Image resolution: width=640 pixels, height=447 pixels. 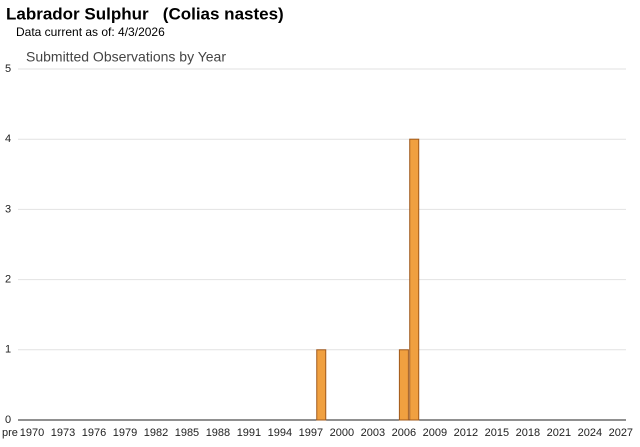 I want to click on x-tick-label: 2006, so click(x=404, y=433).